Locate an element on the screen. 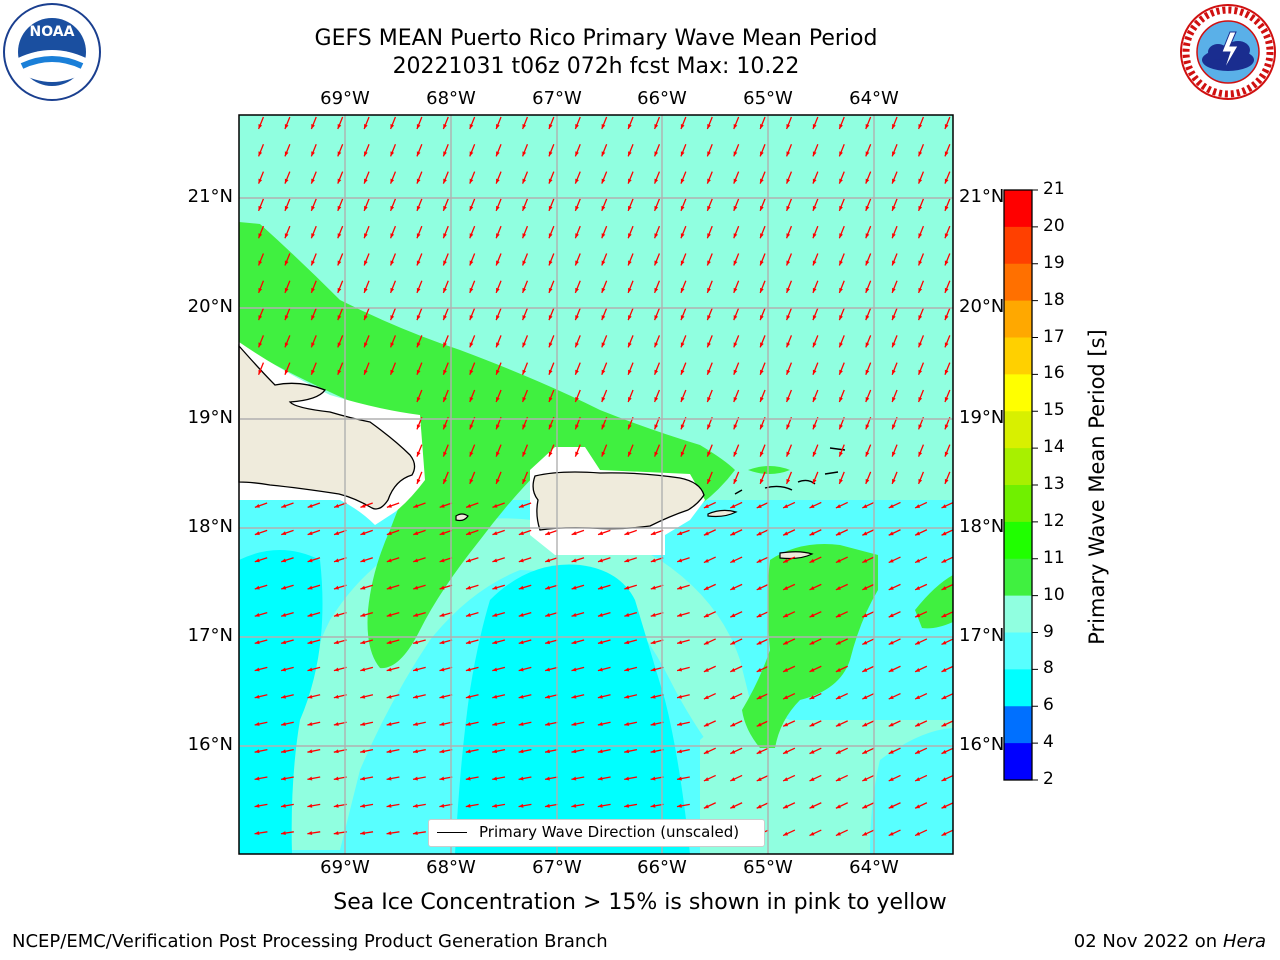  lat-label-left: 19°N is located at coordinates (210, 417).